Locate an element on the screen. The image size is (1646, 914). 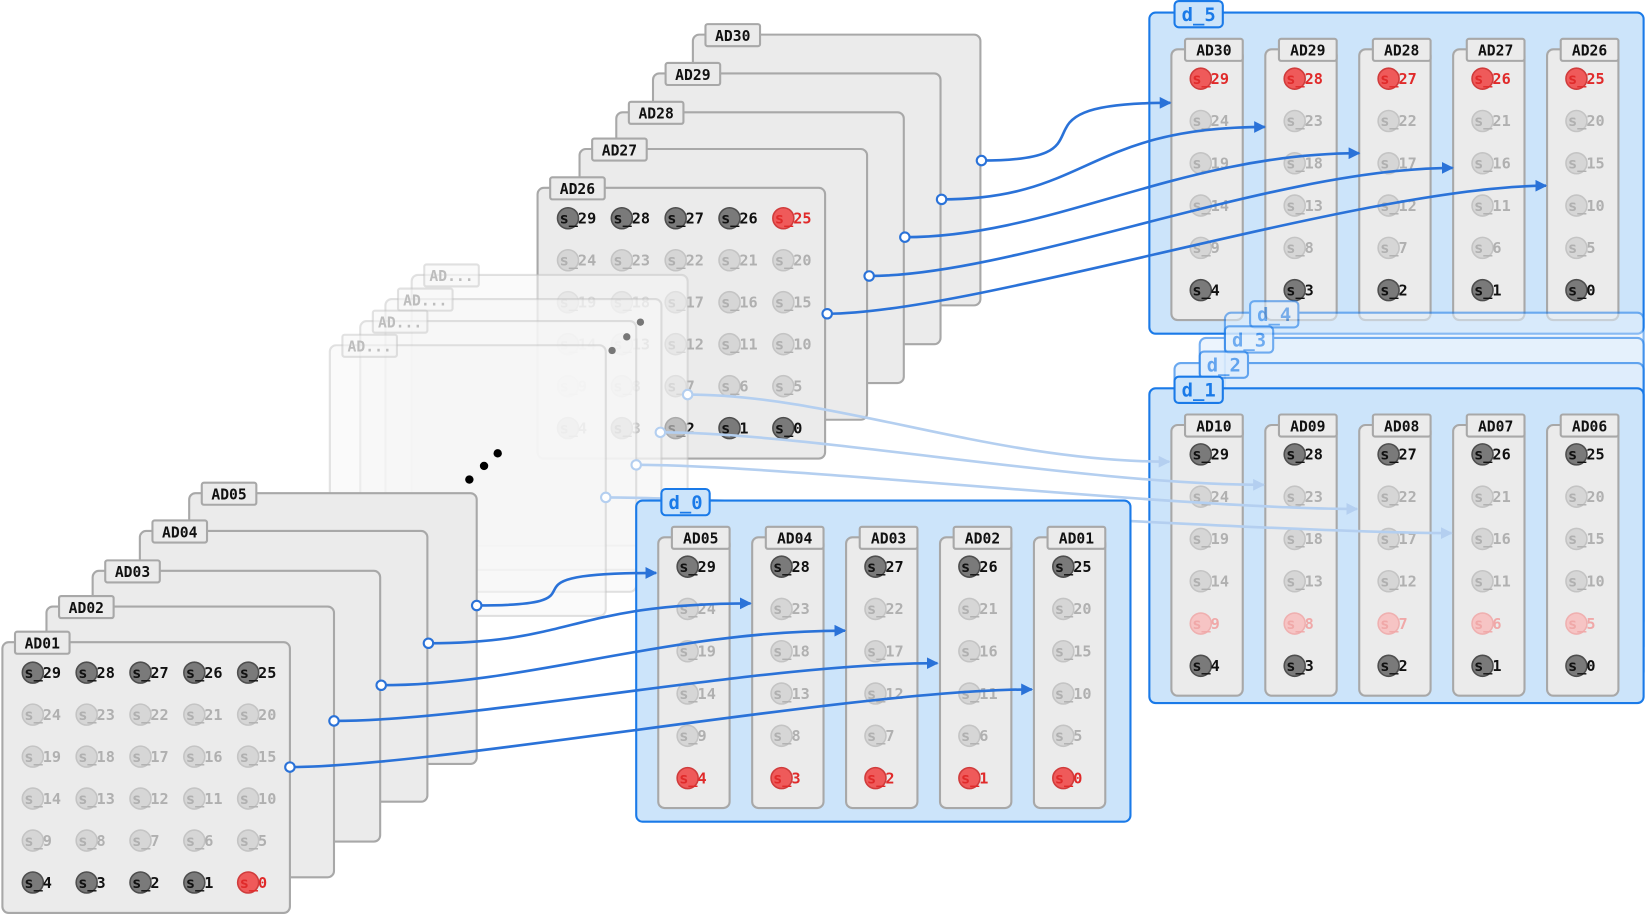
slot: s_19 is located at coordinates (1209, 539).